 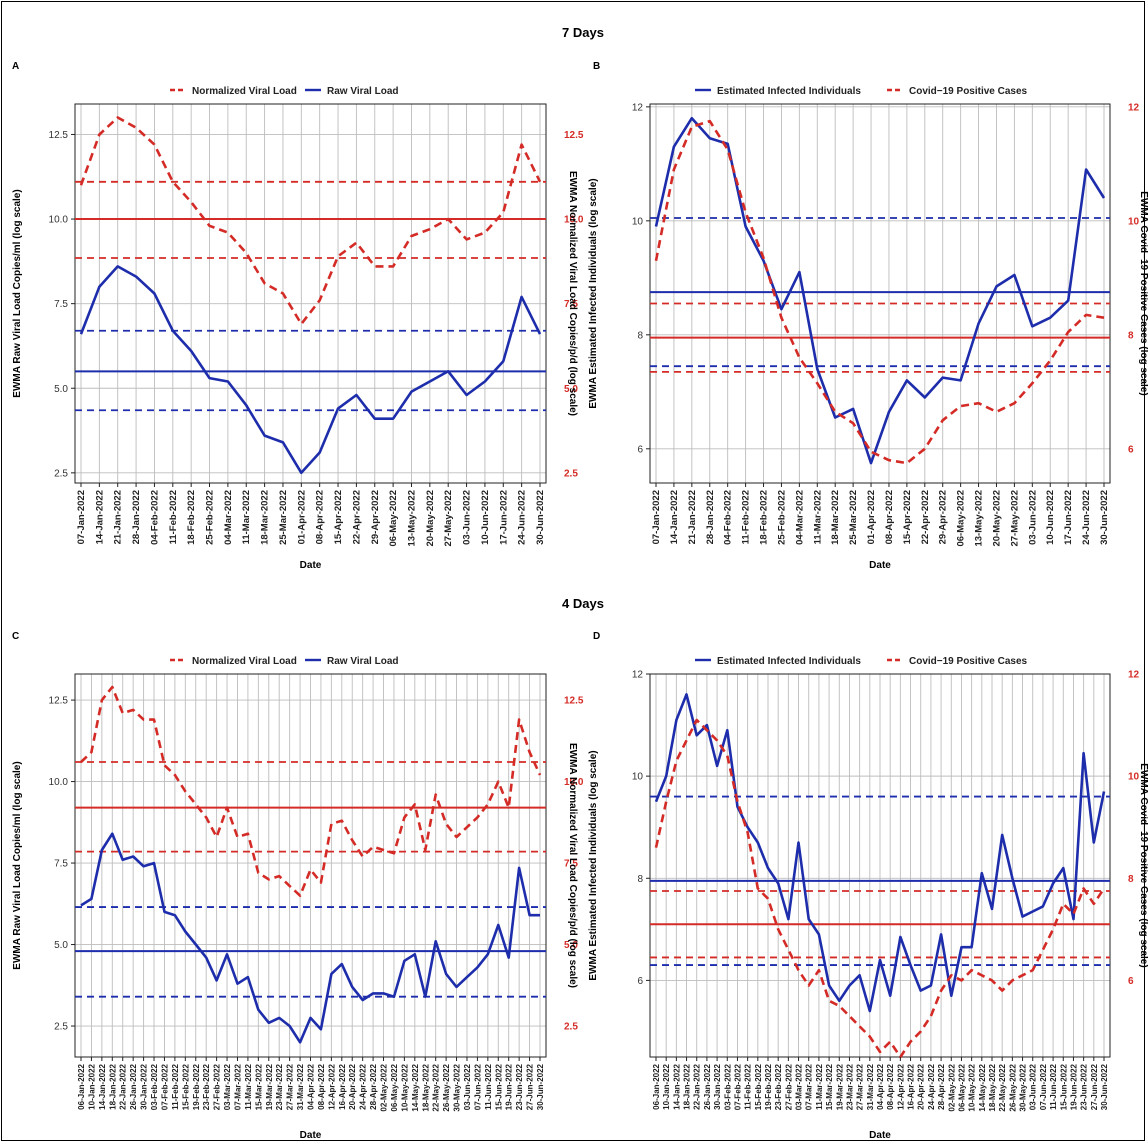 What do you see at coordinates (430, 518) in the screenshot?
I see `x-tick-label: 20-May-2022` at bounding box center [430, 518].